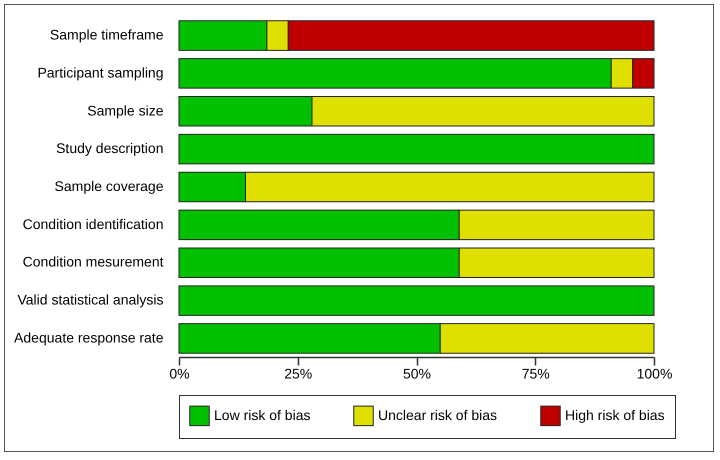 Image resolution: width=720 pixels, height=460 pixels. Describe the element at coordinates (89, 337) in the screenshot. I see `y-tick-label: Adequate response rate` at that location.